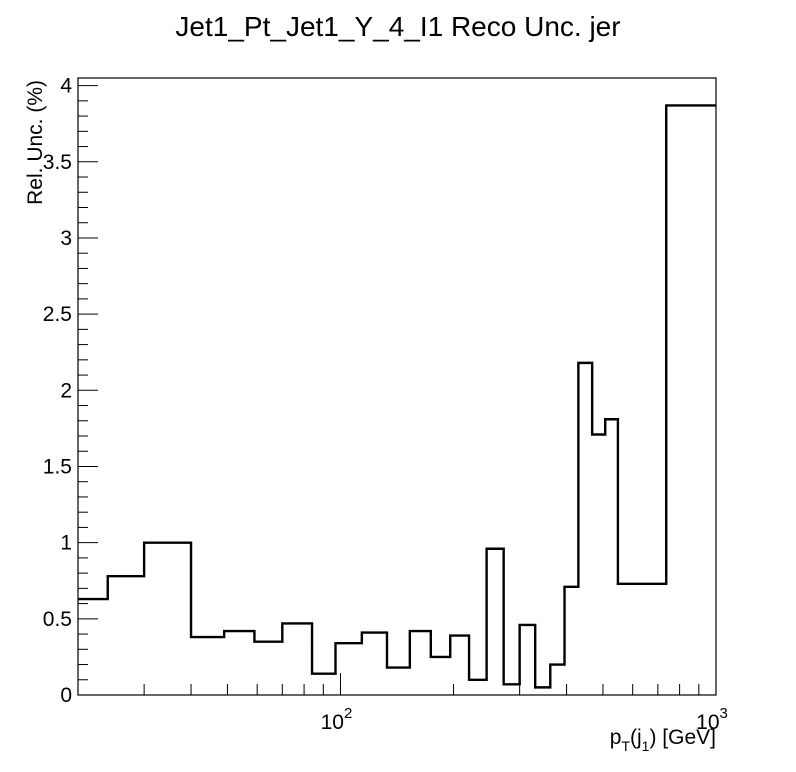 This screenshot has height=772, width=796. Describe the element at coordinates (66, 543) in the screenshot. I see `y-tick-label: 1` at that location.